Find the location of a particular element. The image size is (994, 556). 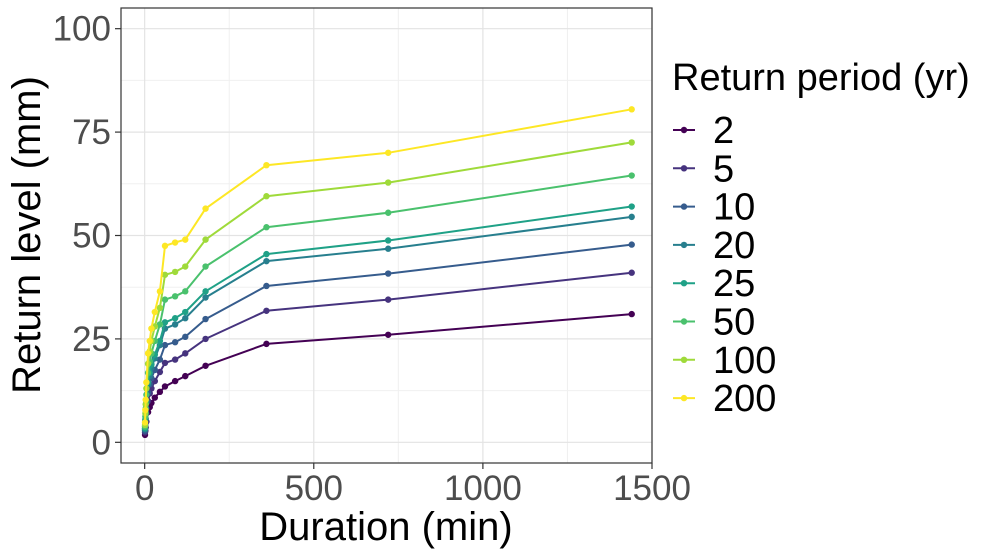

legend-label: 20 is located at coordinates (734, 246).